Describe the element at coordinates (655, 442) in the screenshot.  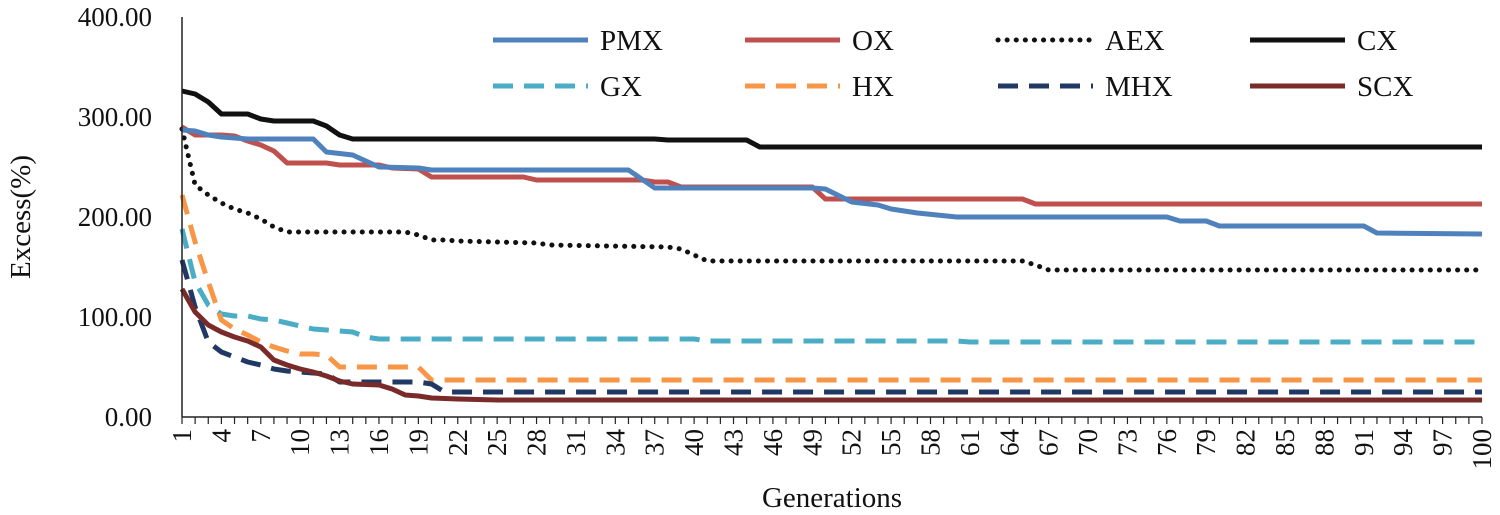
I see `x-tick-label: 37` at that location.